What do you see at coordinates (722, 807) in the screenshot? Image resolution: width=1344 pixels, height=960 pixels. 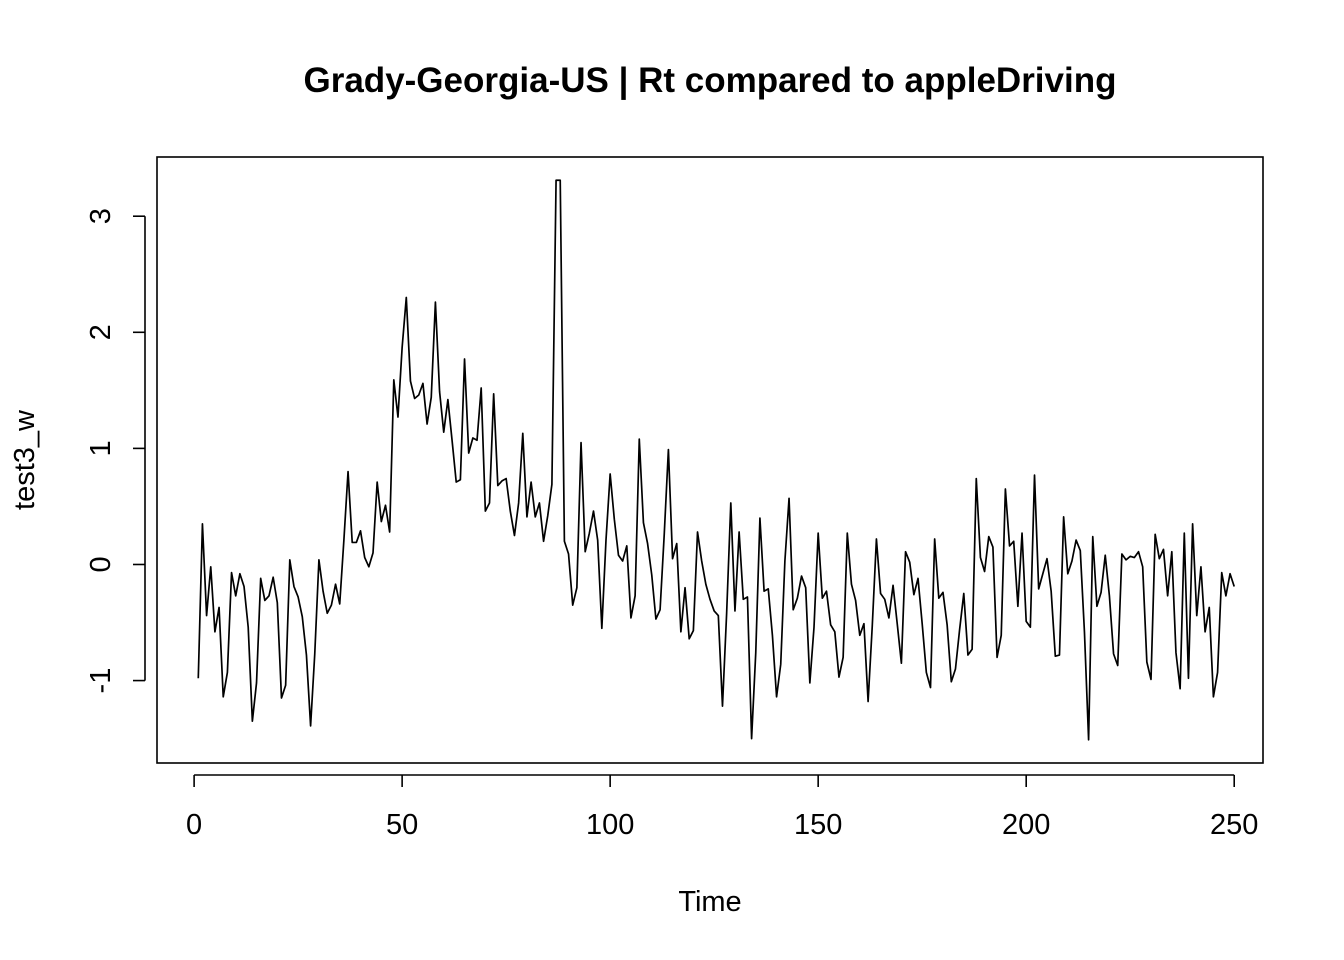 I see `x-axis: 0 50 100 150 200 250` at bounding box center [722, 807].